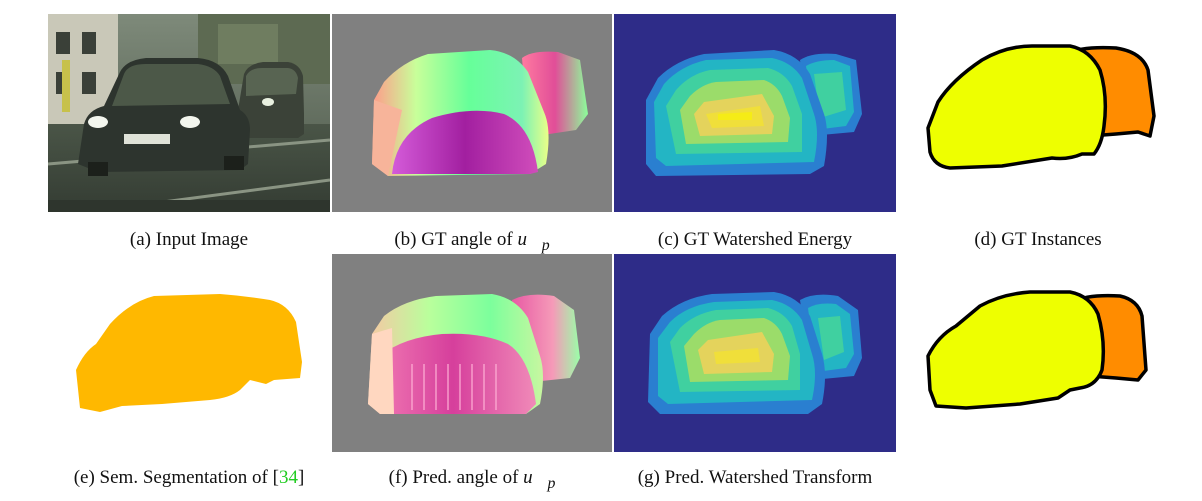 The width and height of the screenshot is (1202, 501). Describe the element at coordinates (535, 477) in the screenshot. I see `caption-f-math: u⃗` at that location.